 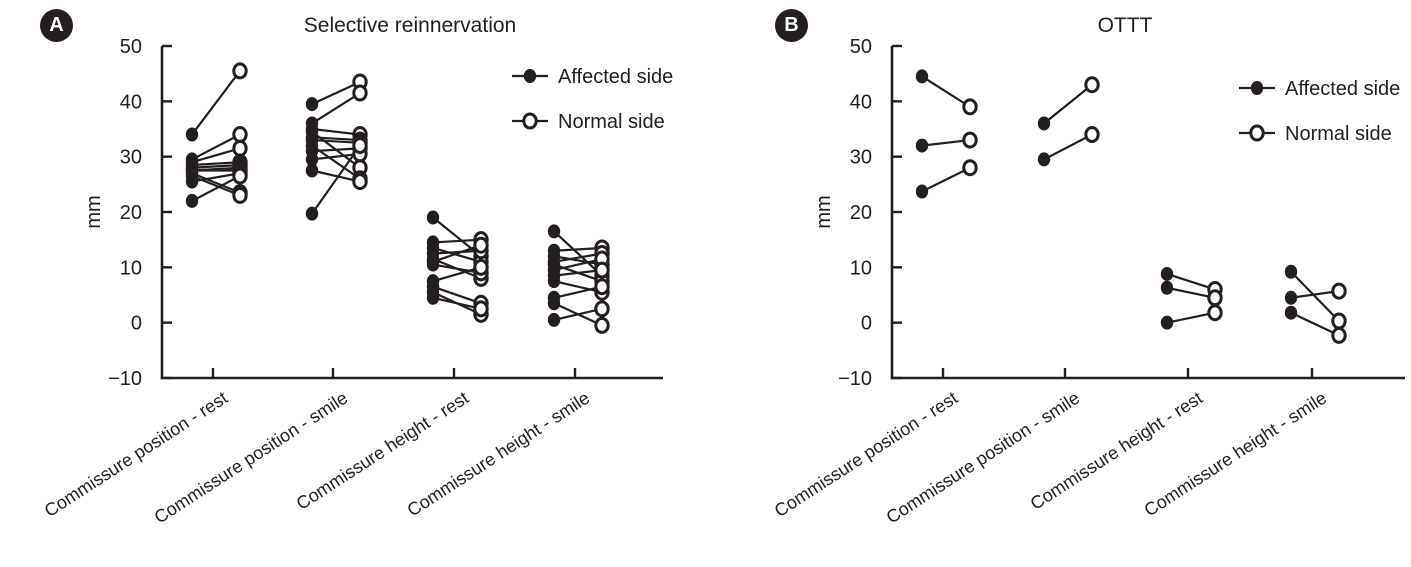 I want to click on legend-open-circle-icon, so click(x=530, y=121).